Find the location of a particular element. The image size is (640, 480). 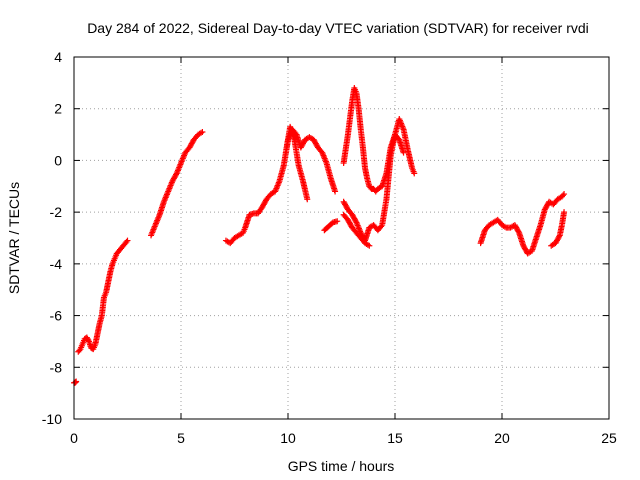

x-tick-label: 25 is located at coordinates (609, 438).